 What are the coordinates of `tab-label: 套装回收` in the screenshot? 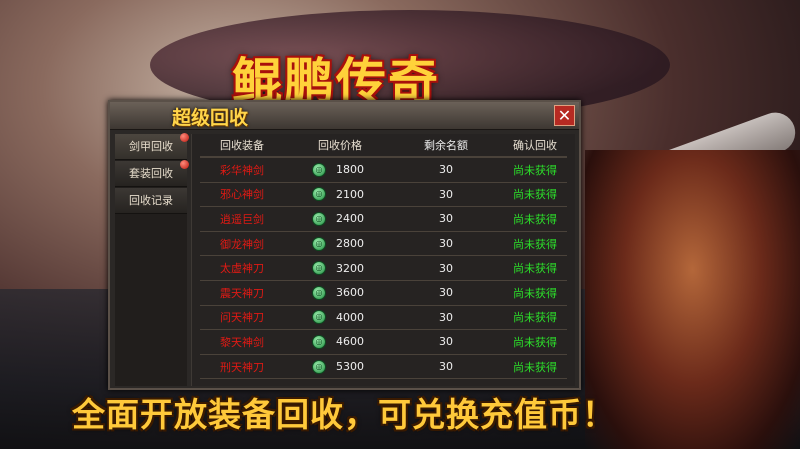 It's located at (151, 173).